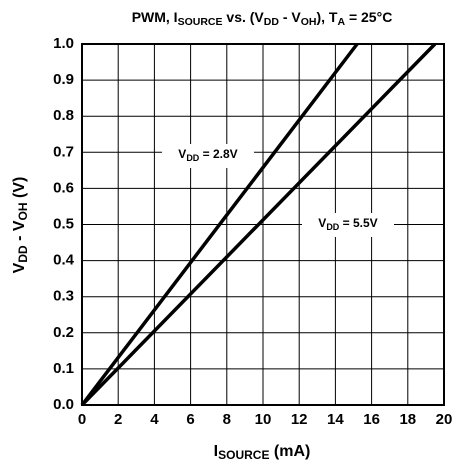 Image resolution: width=473 pixels, height=465 pixels. I want to click on text-part: = 2.8V, so click(218, 154).